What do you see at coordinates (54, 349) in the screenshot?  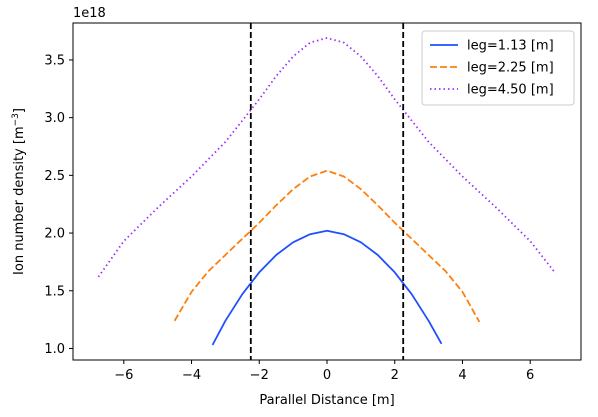 I see `y-tick-label: 1.0` at bounding box center [54, 349].